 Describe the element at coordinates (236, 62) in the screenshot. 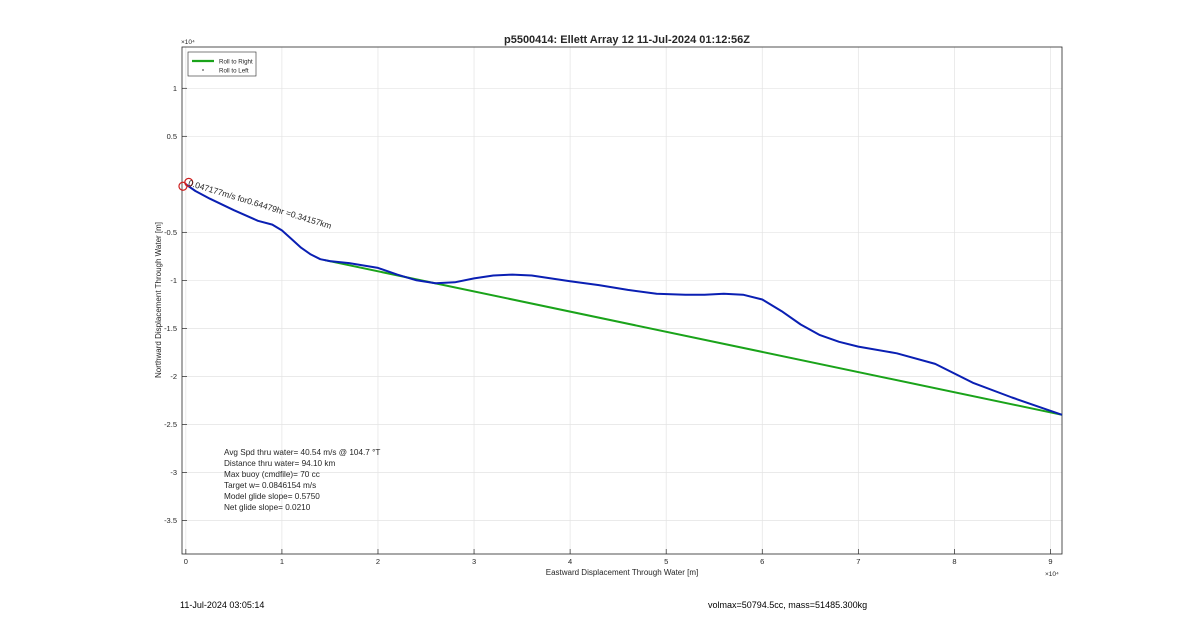

I see `legend-label: Roll to Right` at that location.